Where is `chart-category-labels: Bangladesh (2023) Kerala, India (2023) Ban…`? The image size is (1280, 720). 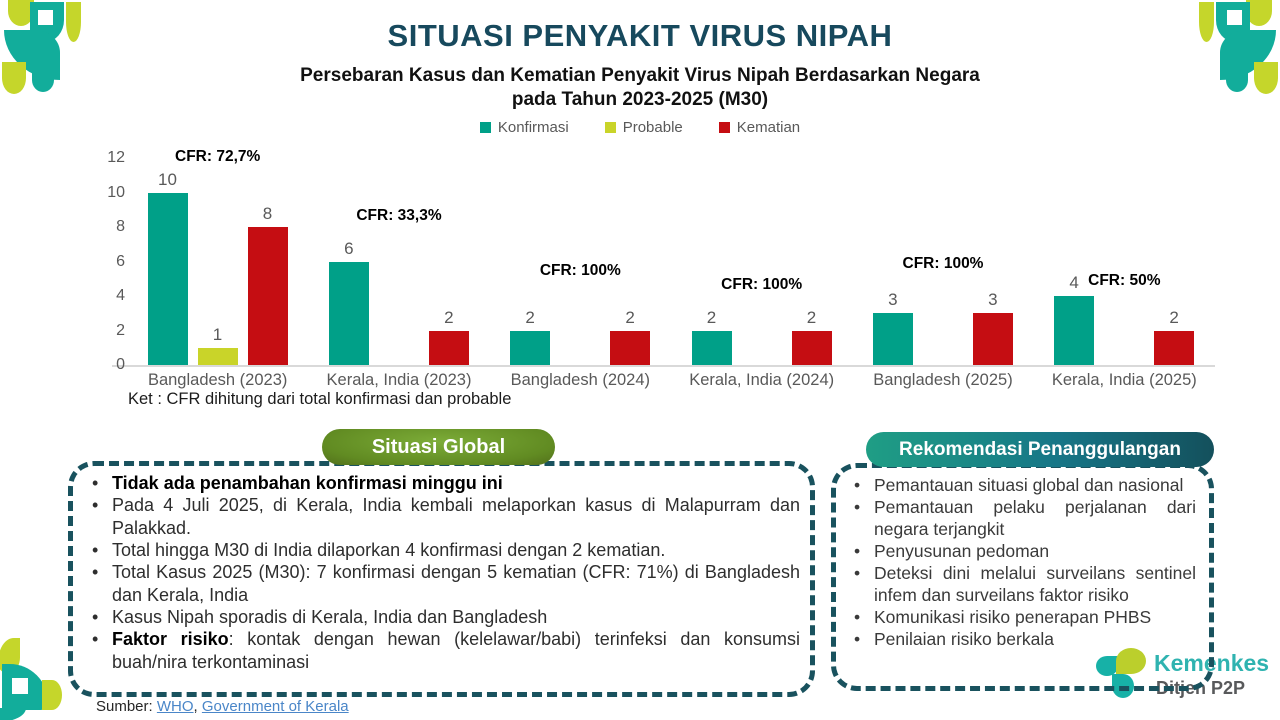 chart-category-labels: Bangladesh (2023) Kerala, India (2023) Ban… is located at coordinates (671, 381).